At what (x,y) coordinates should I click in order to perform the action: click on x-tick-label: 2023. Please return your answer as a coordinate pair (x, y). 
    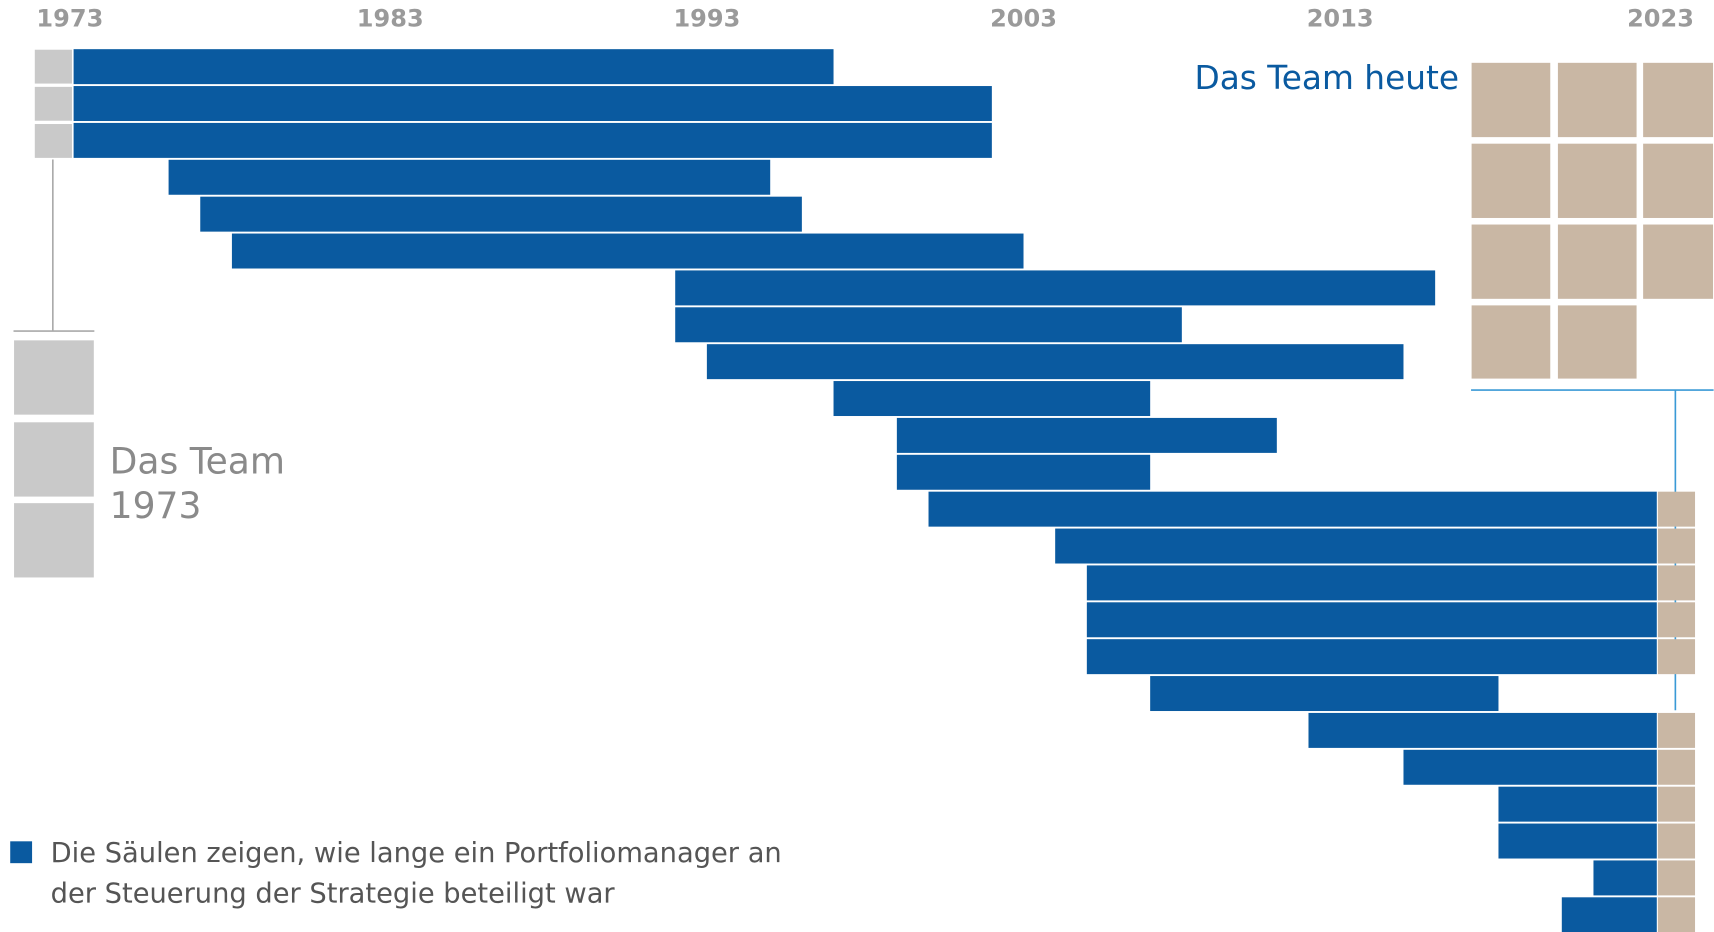
    Looking at the image, I should click on (1660, 19).